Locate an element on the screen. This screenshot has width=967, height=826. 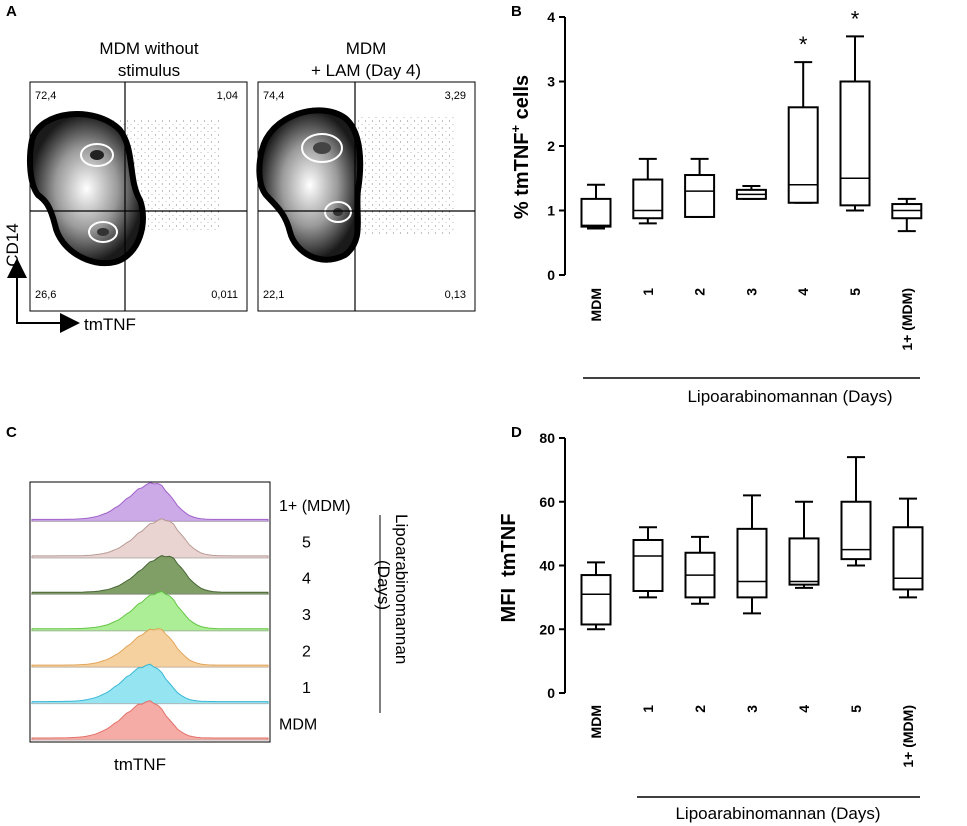
y-tick-label: 60 is located at coordinates (547, 502).